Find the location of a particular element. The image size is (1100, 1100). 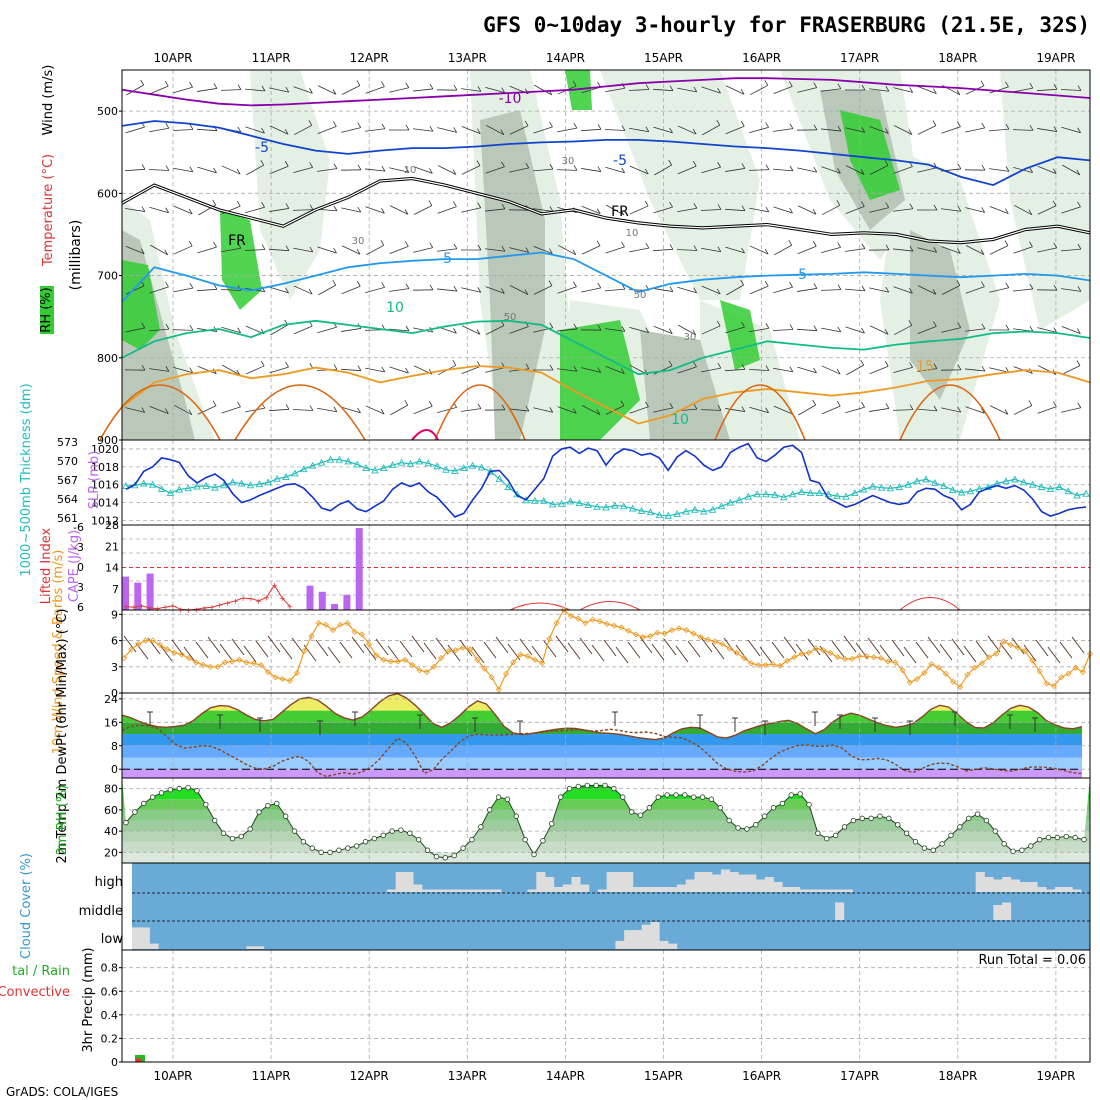

thickness-tick: 564 is located at coordinates (67, 499).